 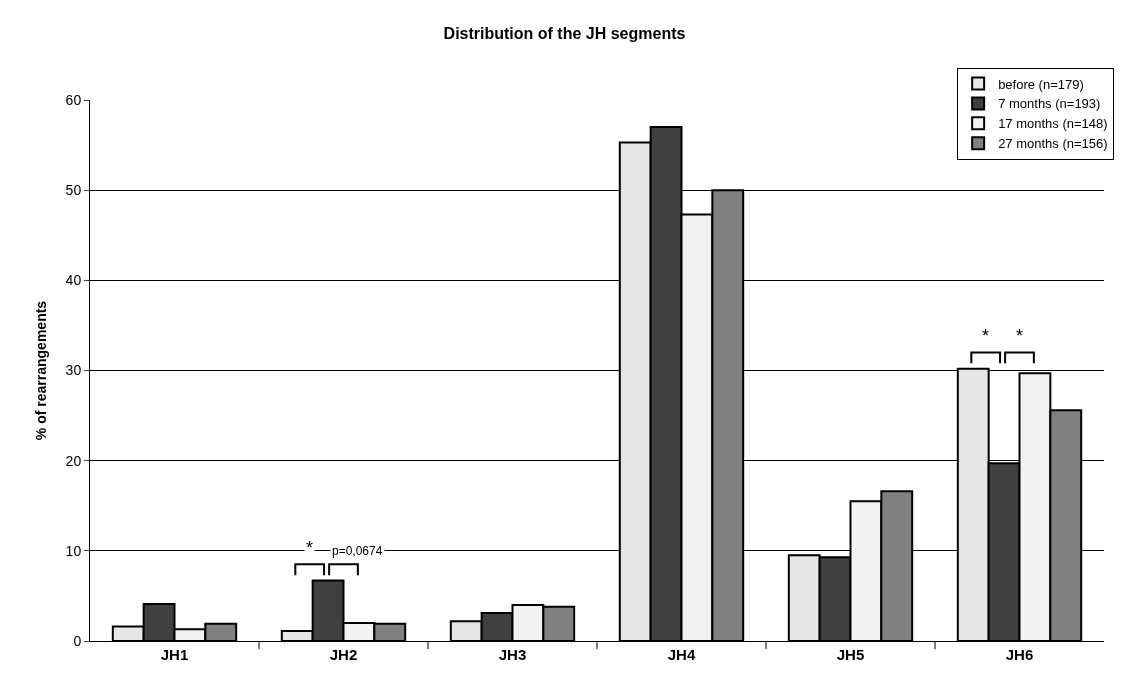 I want to click on annotation: p=0,0674, so click(x=357, y=551).